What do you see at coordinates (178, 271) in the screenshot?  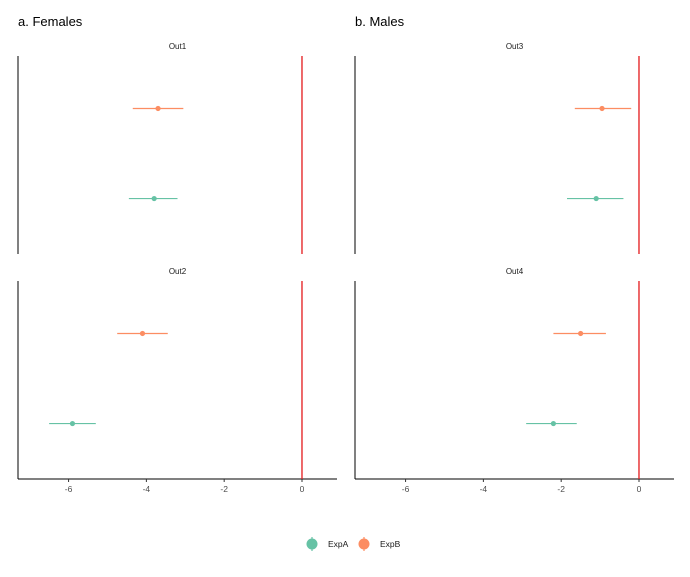 I see `facet-strip-label: Out2` at bounding box center [178, 271].